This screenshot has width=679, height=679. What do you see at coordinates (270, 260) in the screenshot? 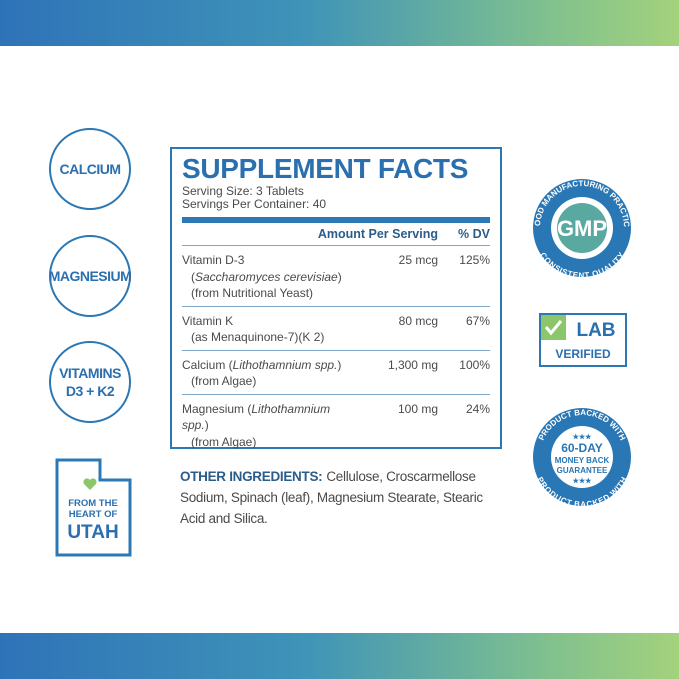
I see `name-line: Vitamin D-3` at bounding box center [270, 260].